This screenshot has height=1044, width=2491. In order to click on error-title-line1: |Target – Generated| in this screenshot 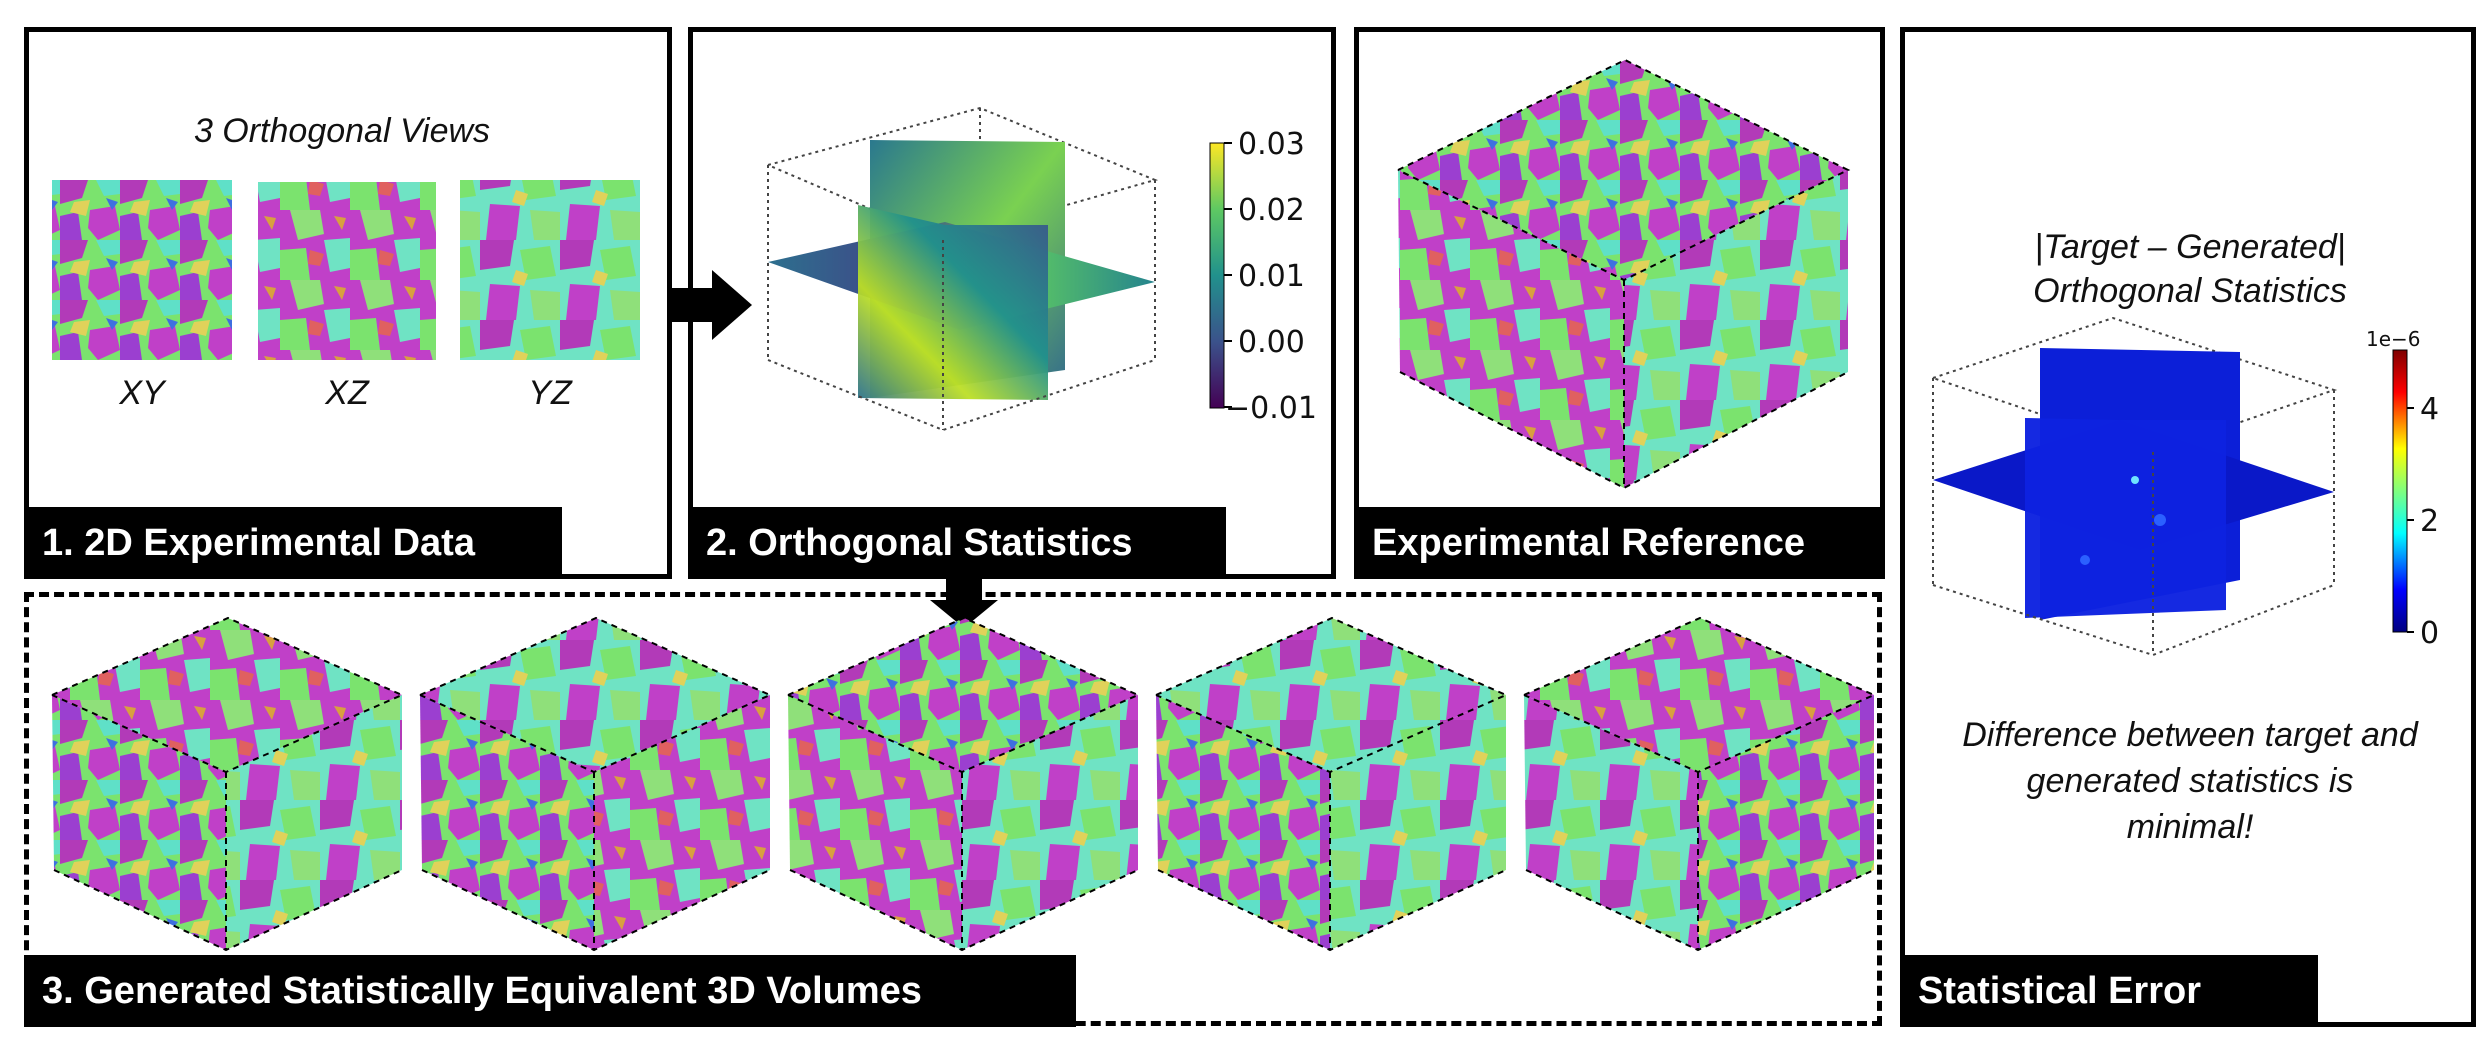, I will do `click(2190, 247)`.